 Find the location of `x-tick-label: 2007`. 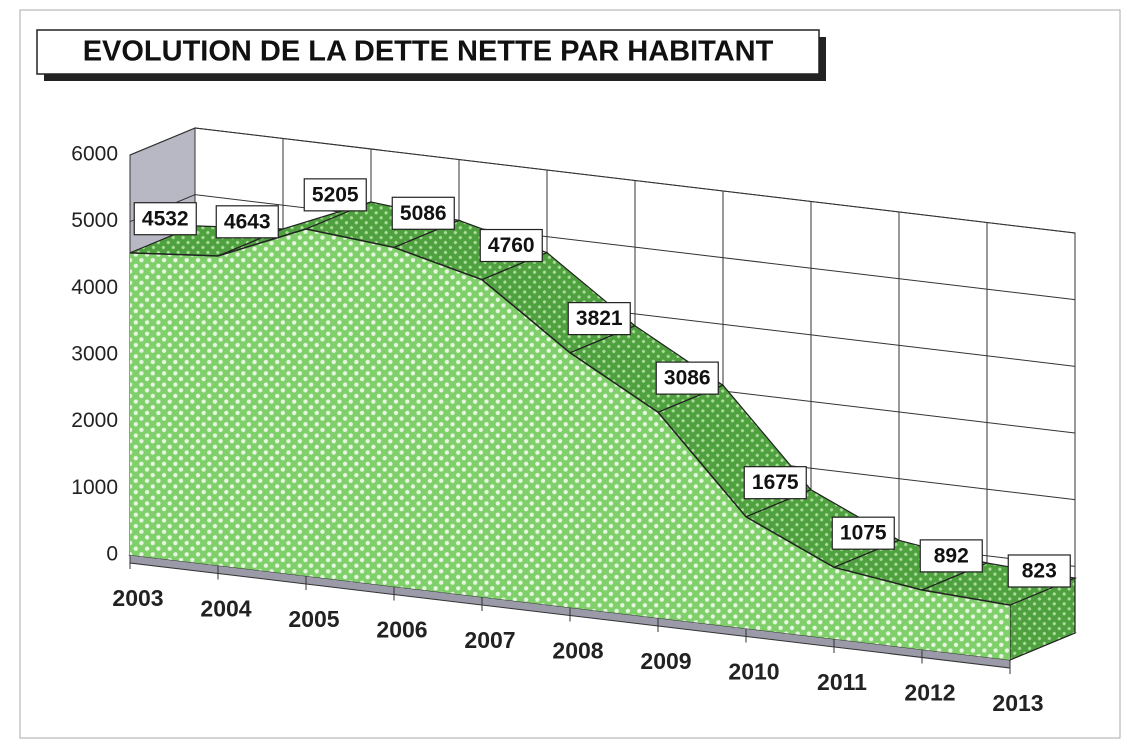

x-tick-label: 2007 is located at coordinates (489, 640).